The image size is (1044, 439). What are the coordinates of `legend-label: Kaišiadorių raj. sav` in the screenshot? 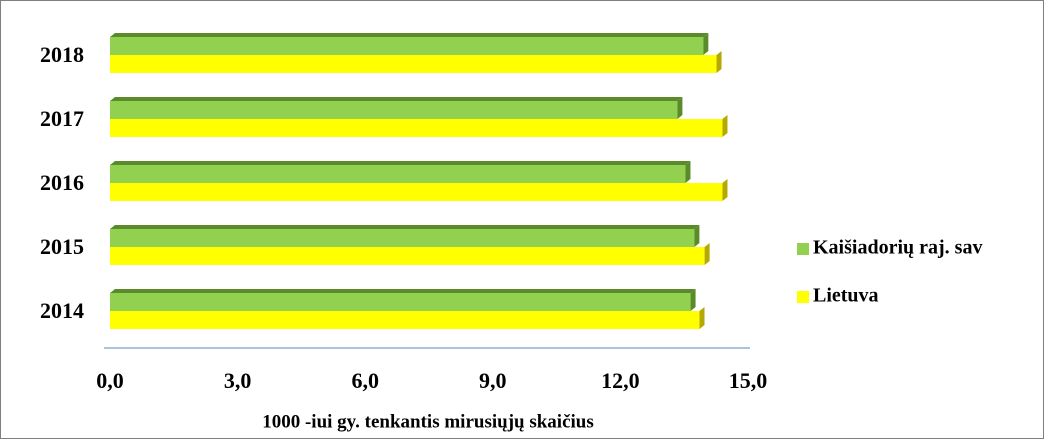 It's located at (897, 248).